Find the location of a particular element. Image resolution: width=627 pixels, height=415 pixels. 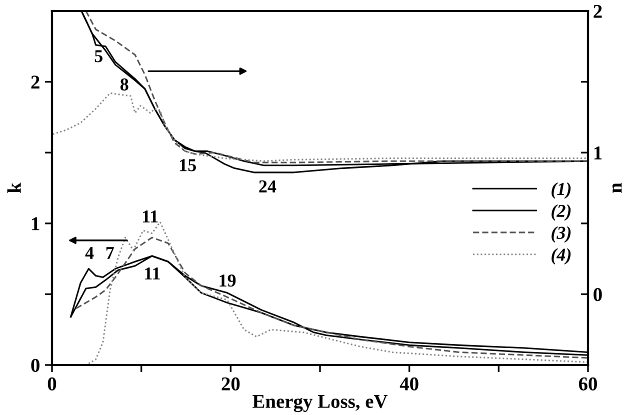

annotation: 4 is located at coordinates (89, 253).